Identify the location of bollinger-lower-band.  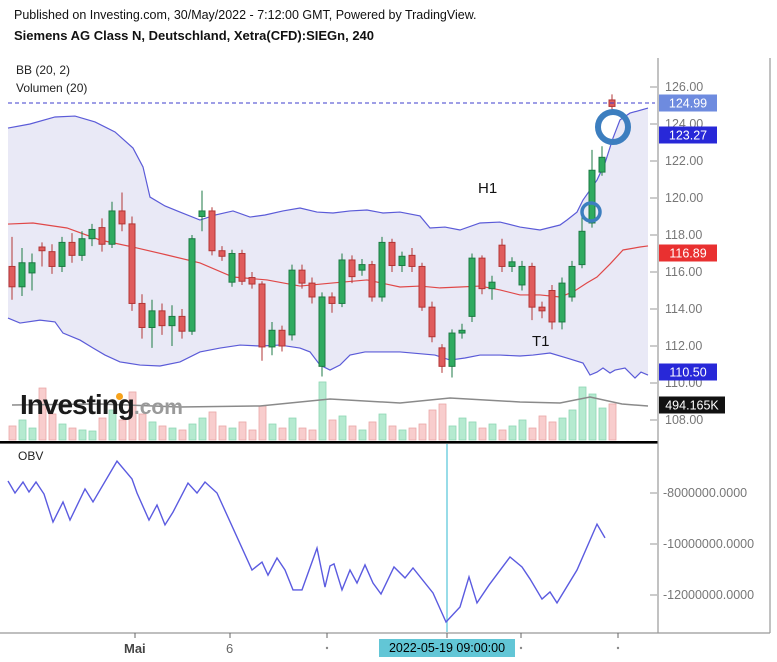
(328, 348).